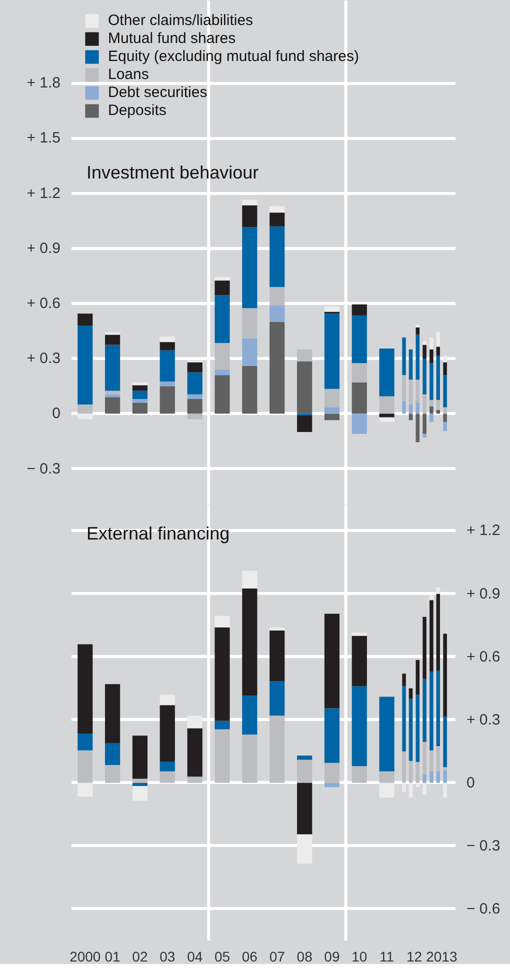 The image size is (510, 969). What do you see at coordinates (277, 956) in the screenshot?
I see `x-tick-label: 07` at bounding box center [277, 956].